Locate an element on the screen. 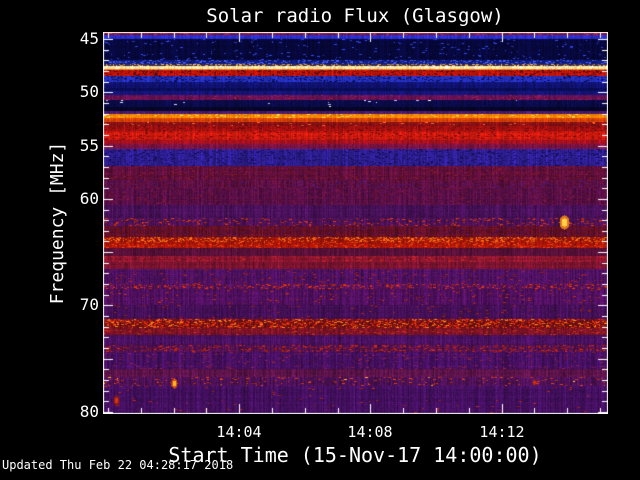 This screenshot has width=640, height=480. chart-title: Solar radio Flux (Glasgow) is located at coordinates (355, 16).